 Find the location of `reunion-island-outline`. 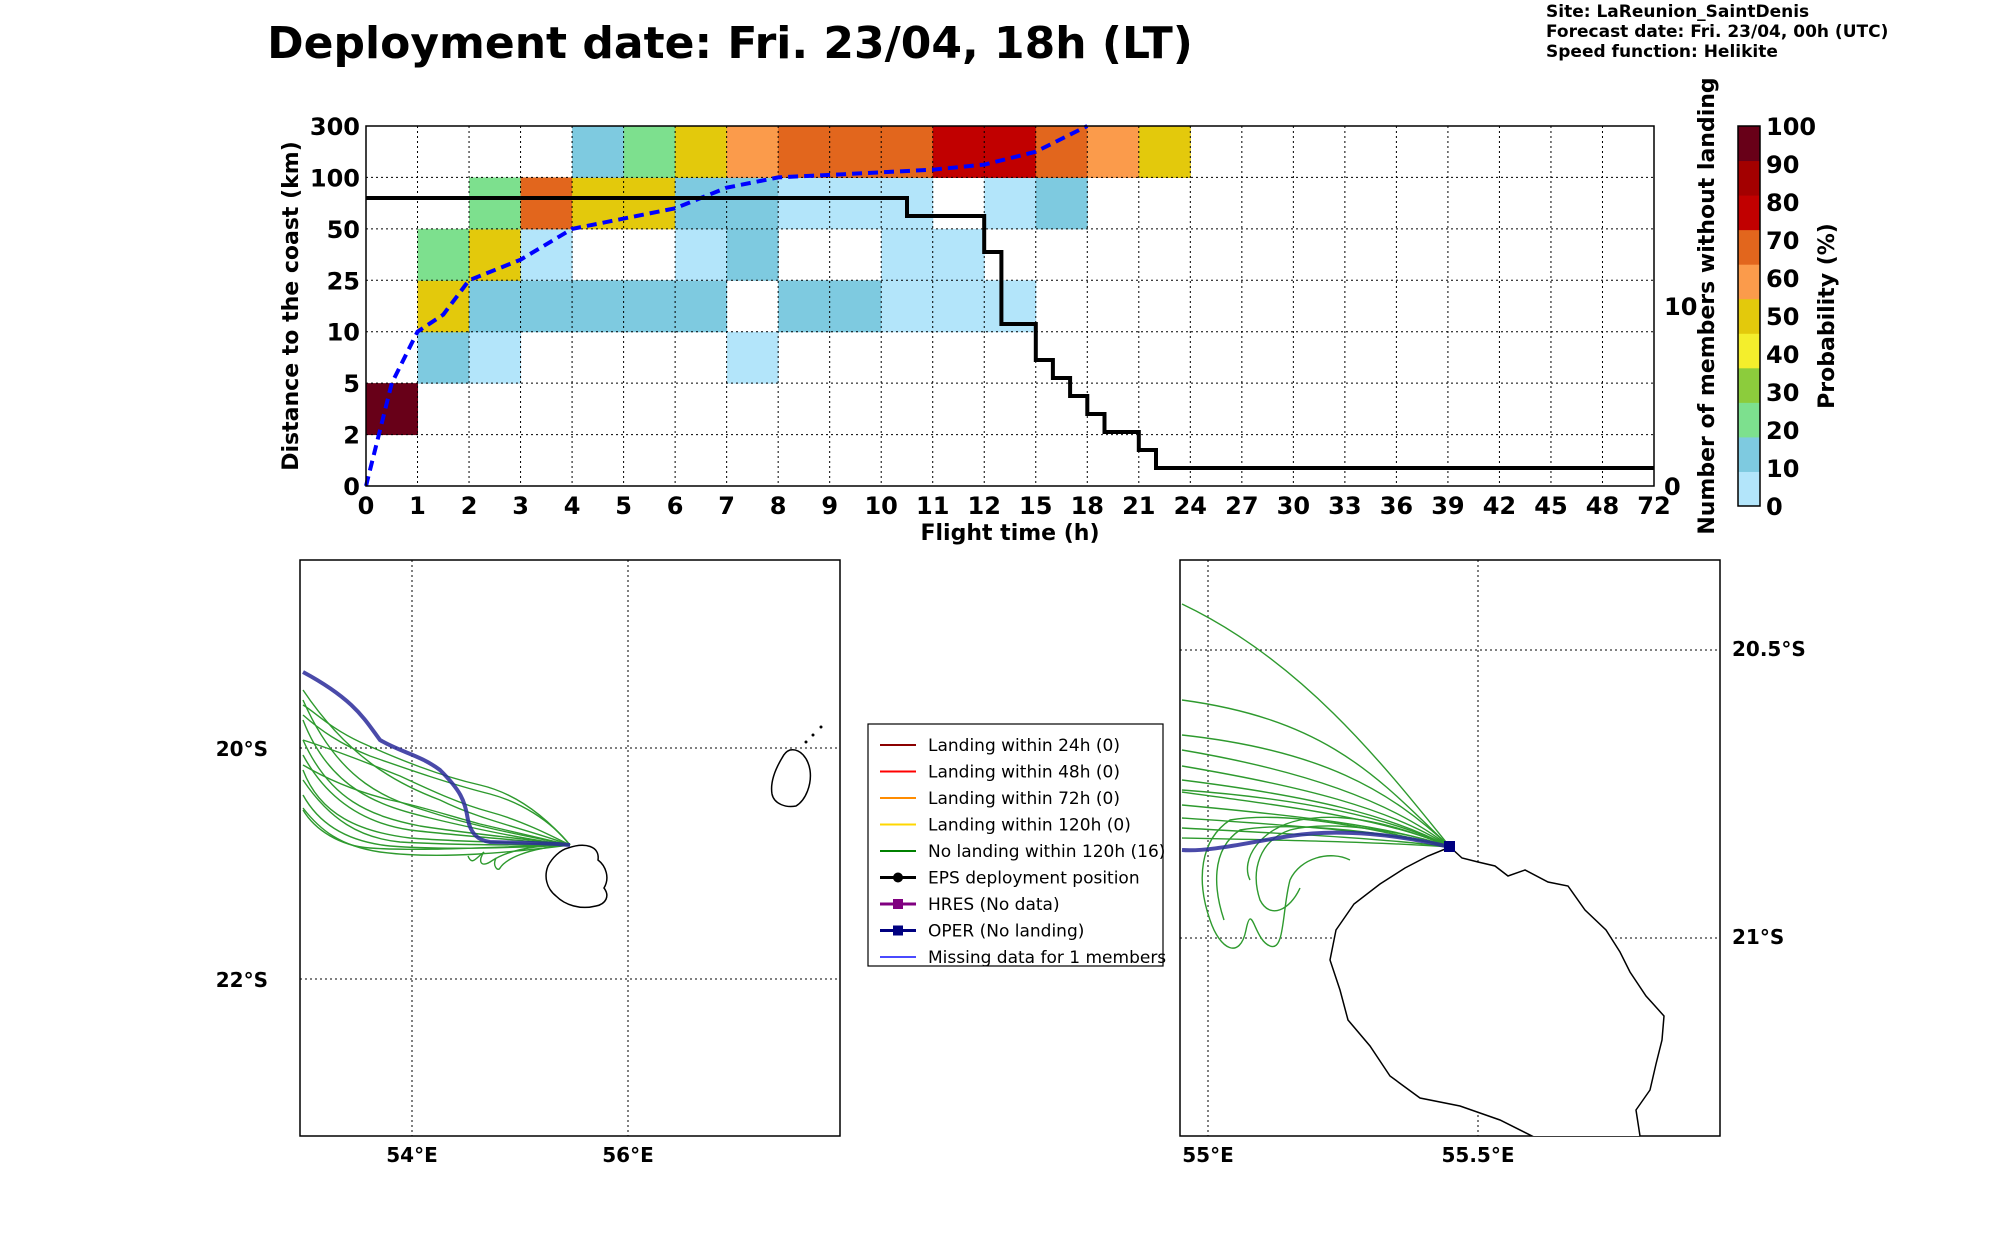

reunion-island-outline is located at coordinates (576, 876).